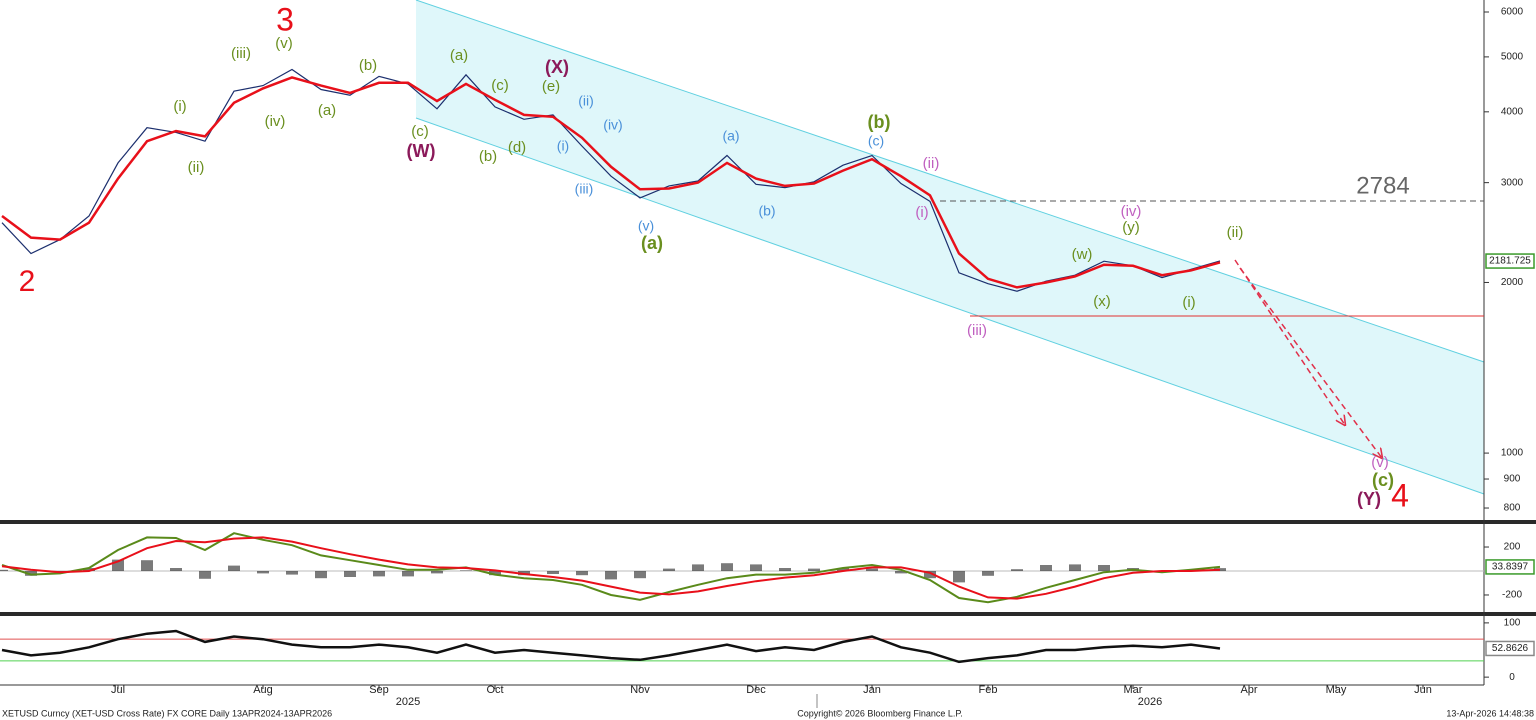 The image size is (1536, 720). Describe the element at coordinates (1150, 702) in the screenshot. I see `year-label: 2026` at that location.